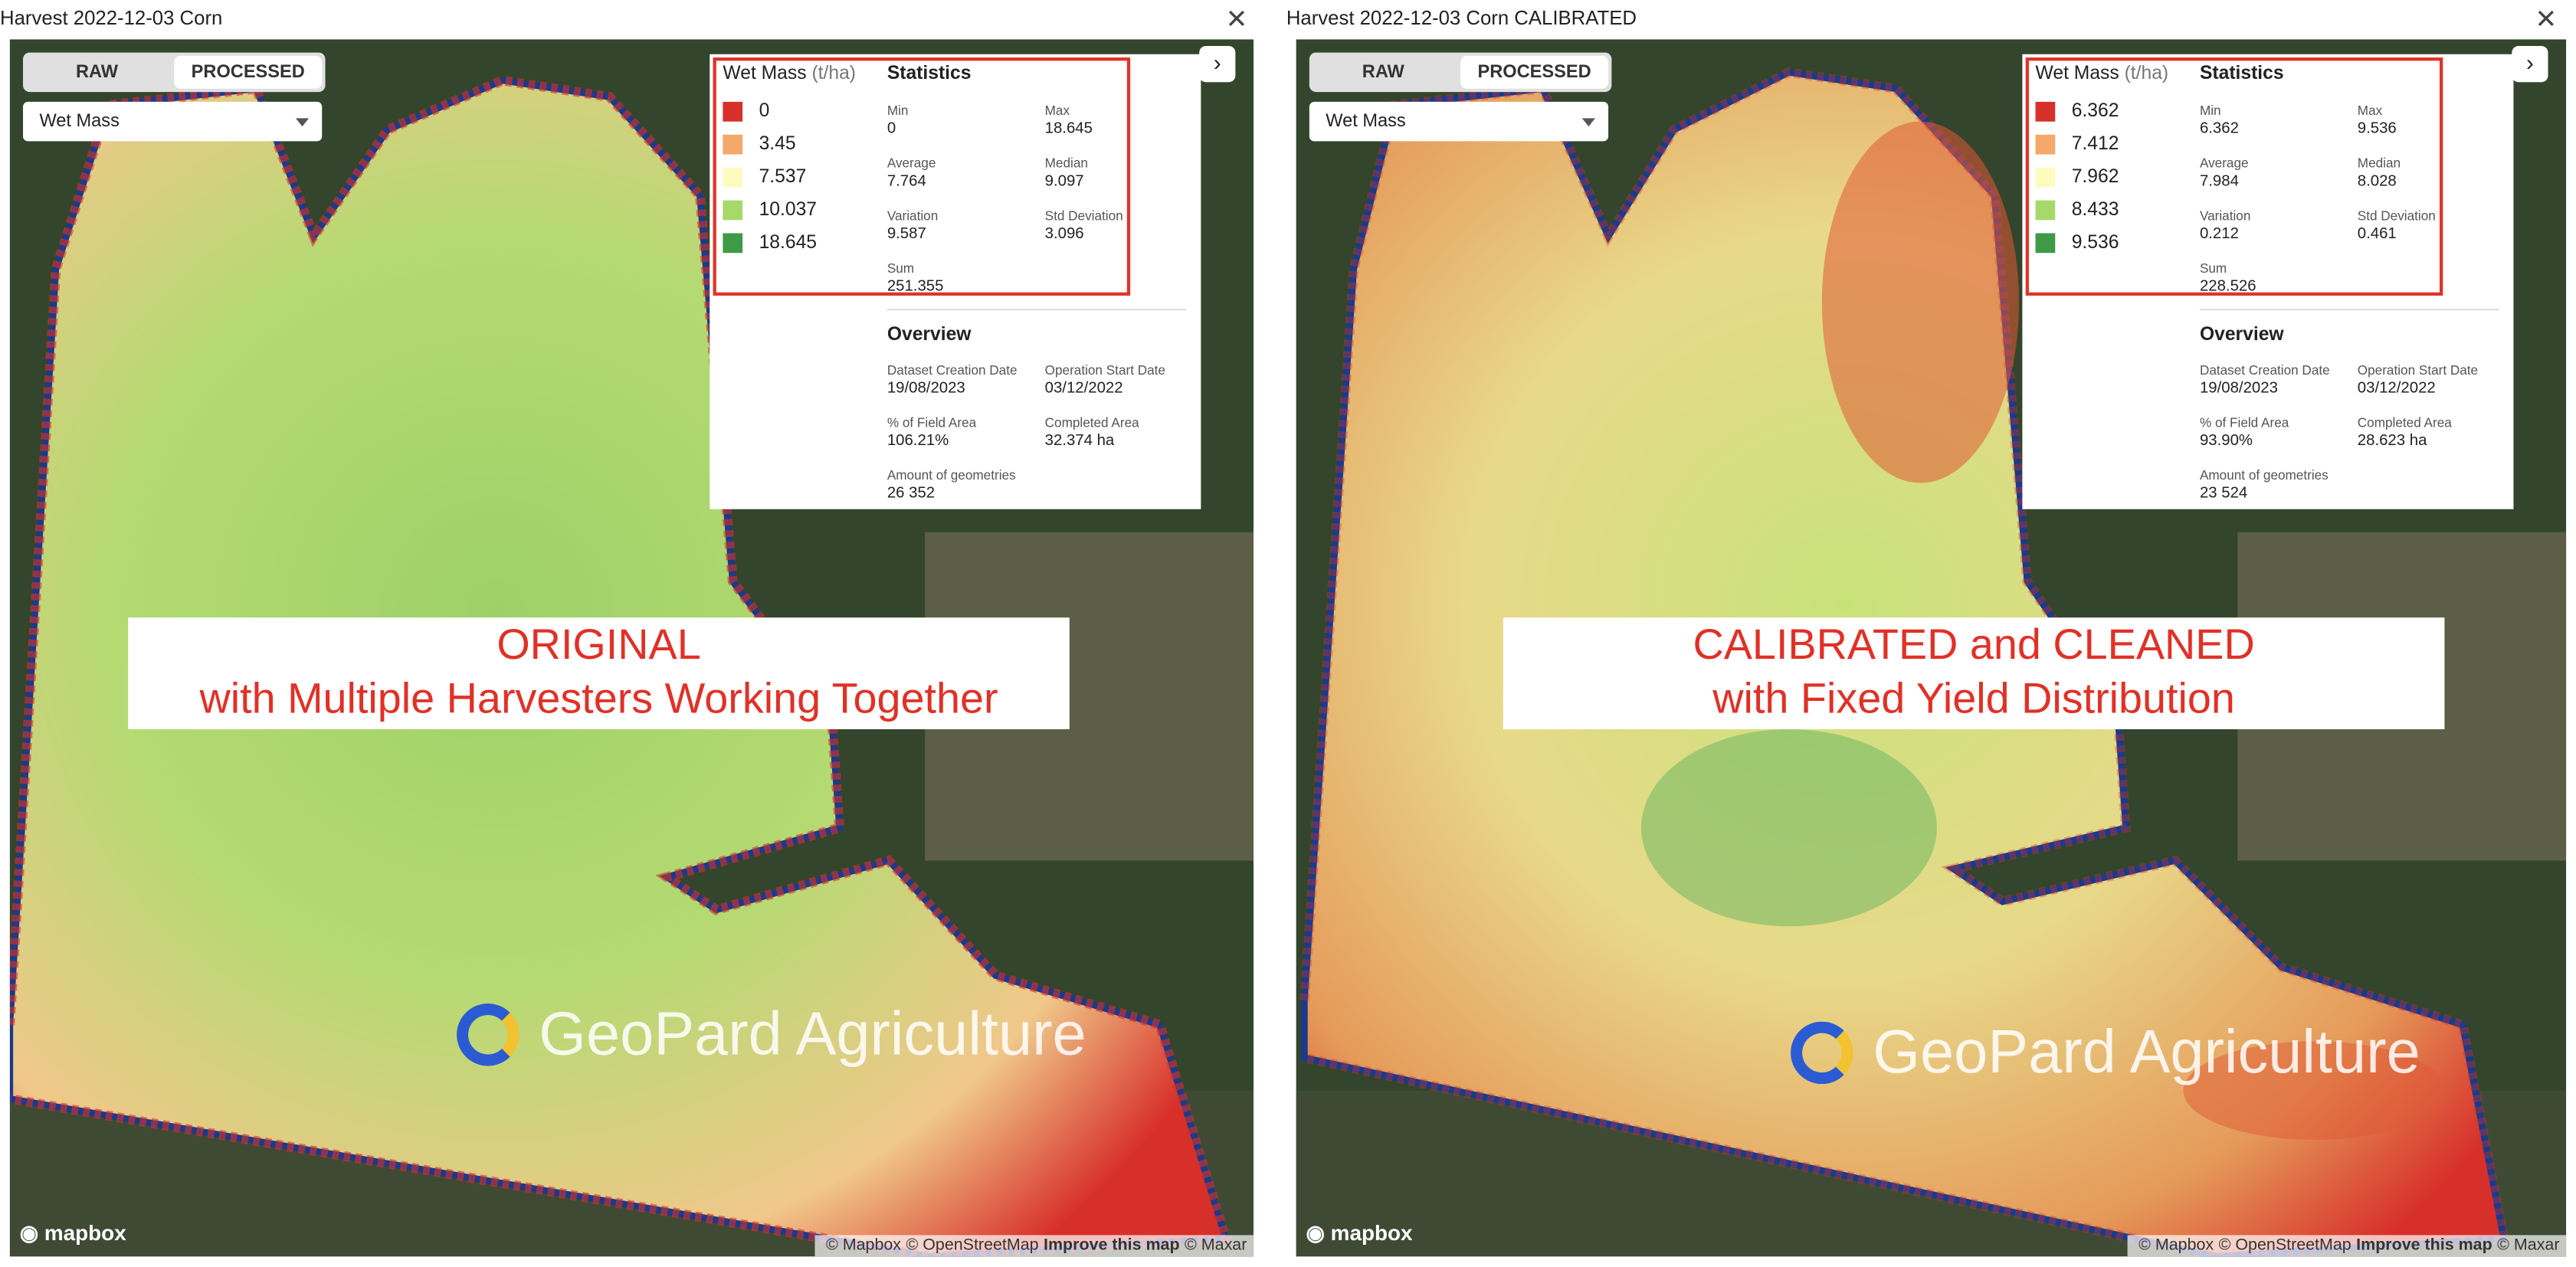 The width and height of the screenshot is (2576, 1267). What do you see at coordinates (1462, 18) in the screenshot?
I see `panel-title: Harvest 2022-12-03 Corn CALIBRATED` at bounding box center [1462, 18].